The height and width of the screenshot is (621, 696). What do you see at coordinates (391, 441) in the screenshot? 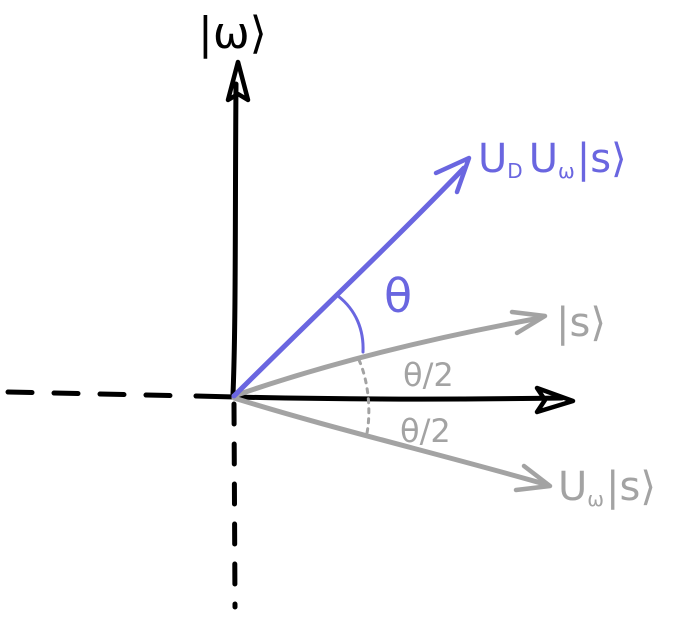
I see `reflected-state-vector` at bounding box center [391, 441].